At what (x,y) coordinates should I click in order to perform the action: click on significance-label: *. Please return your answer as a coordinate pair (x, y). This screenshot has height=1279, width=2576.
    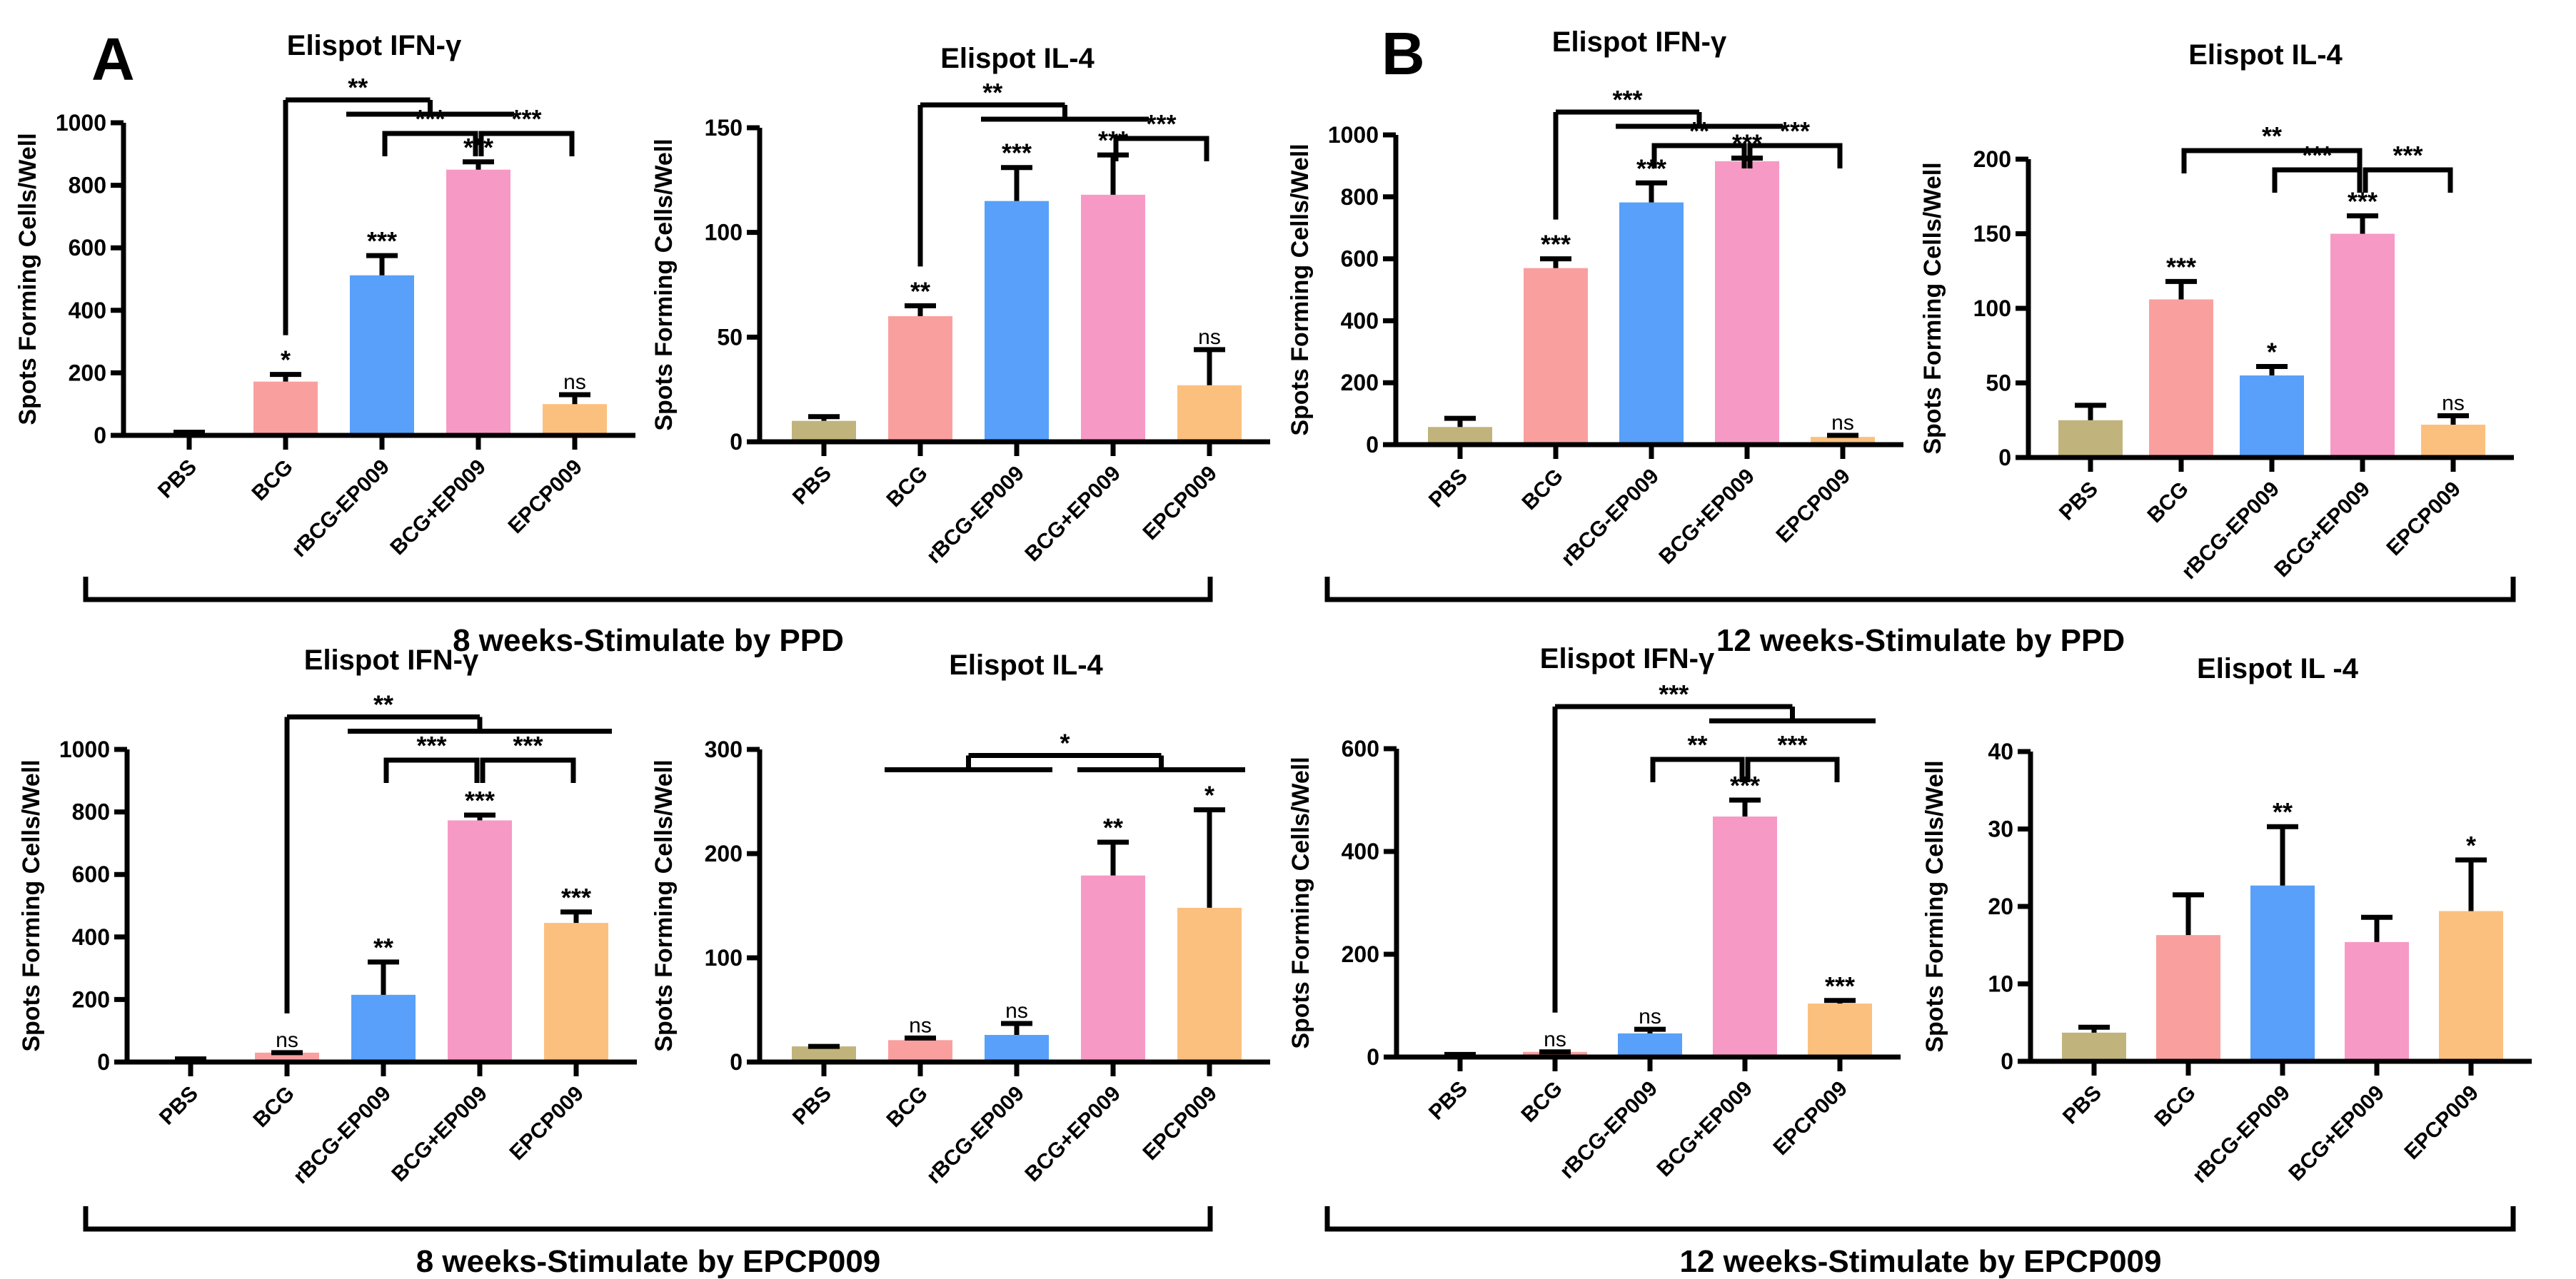
    Looking at the image, I should click on (2471, 845).